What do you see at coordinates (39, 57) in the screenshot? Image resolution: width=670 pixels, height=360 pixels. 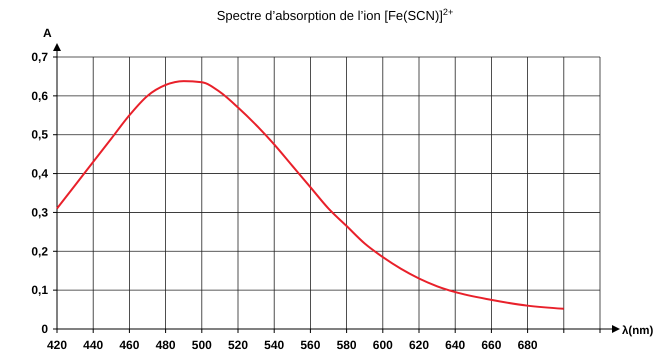 I see `y-tick-label: 0,7` at bounding box center [39, 57].